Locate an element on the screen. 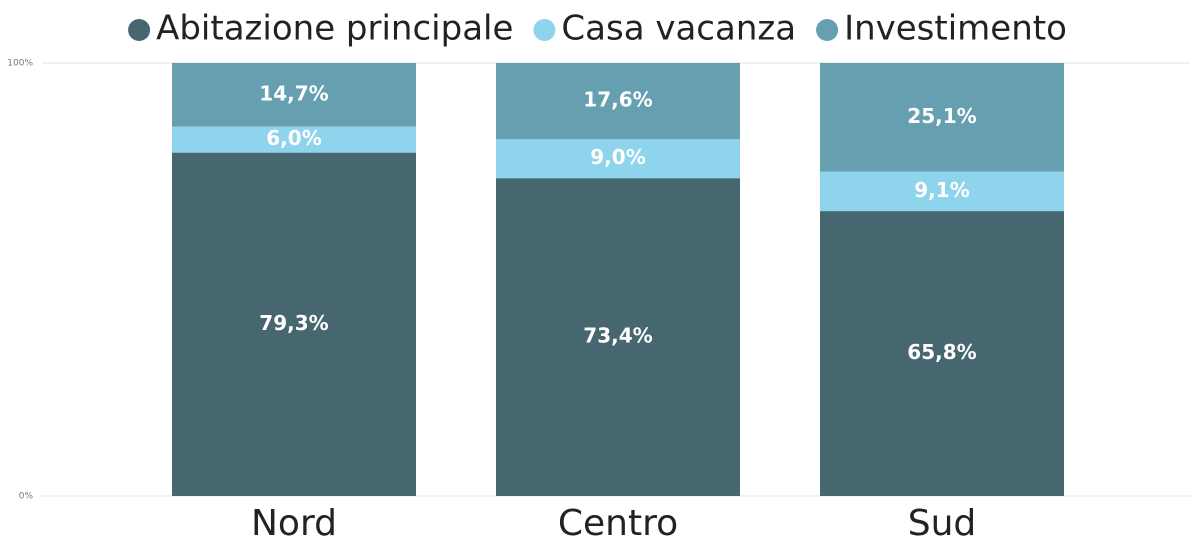 The image size is (1195, 543). data-label: 73,4% is located at coordinates (617, 336).